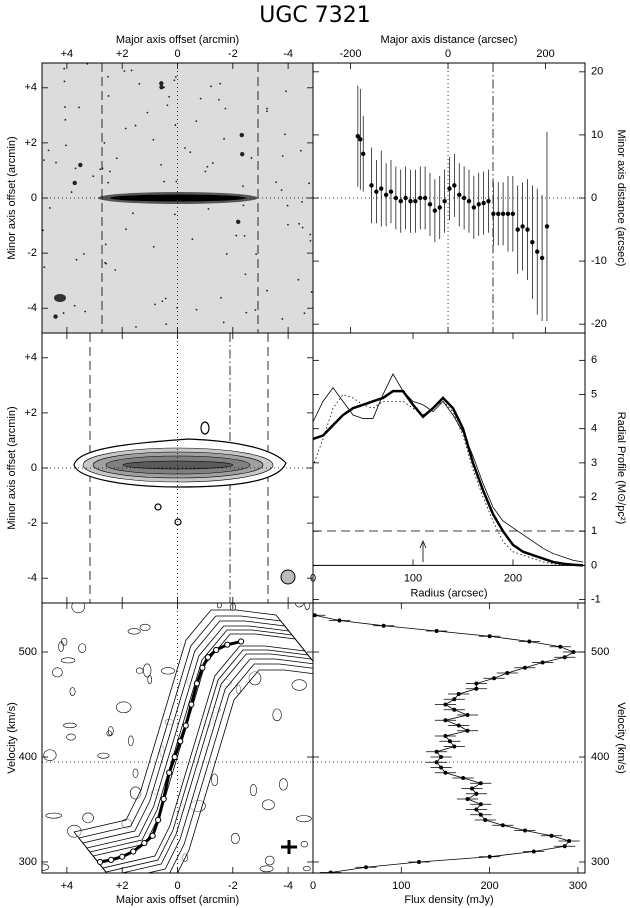 The height and width of the screenshot is (908, 630). What do you see at coordinates (67, 886) in the screenshot?
I see `x-tick-label: +4` at bounding box center [67, 886].